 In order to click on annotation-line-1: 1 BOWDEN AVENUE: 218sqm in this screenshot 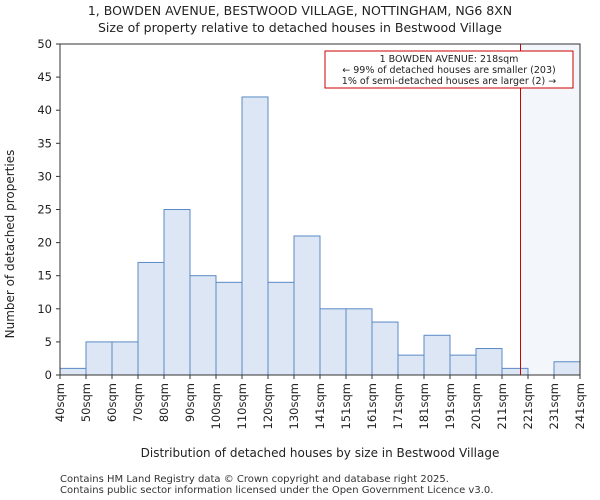, I will do `click(449, 59)`.